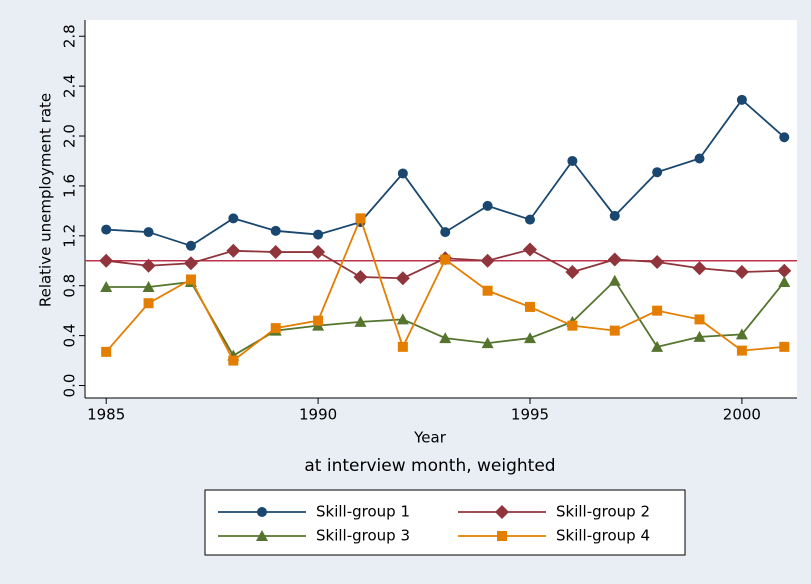 Image resolution: width=811 pixels, height=584 pixels. I want to click on x-axis-title: Year, so click(430, 438).